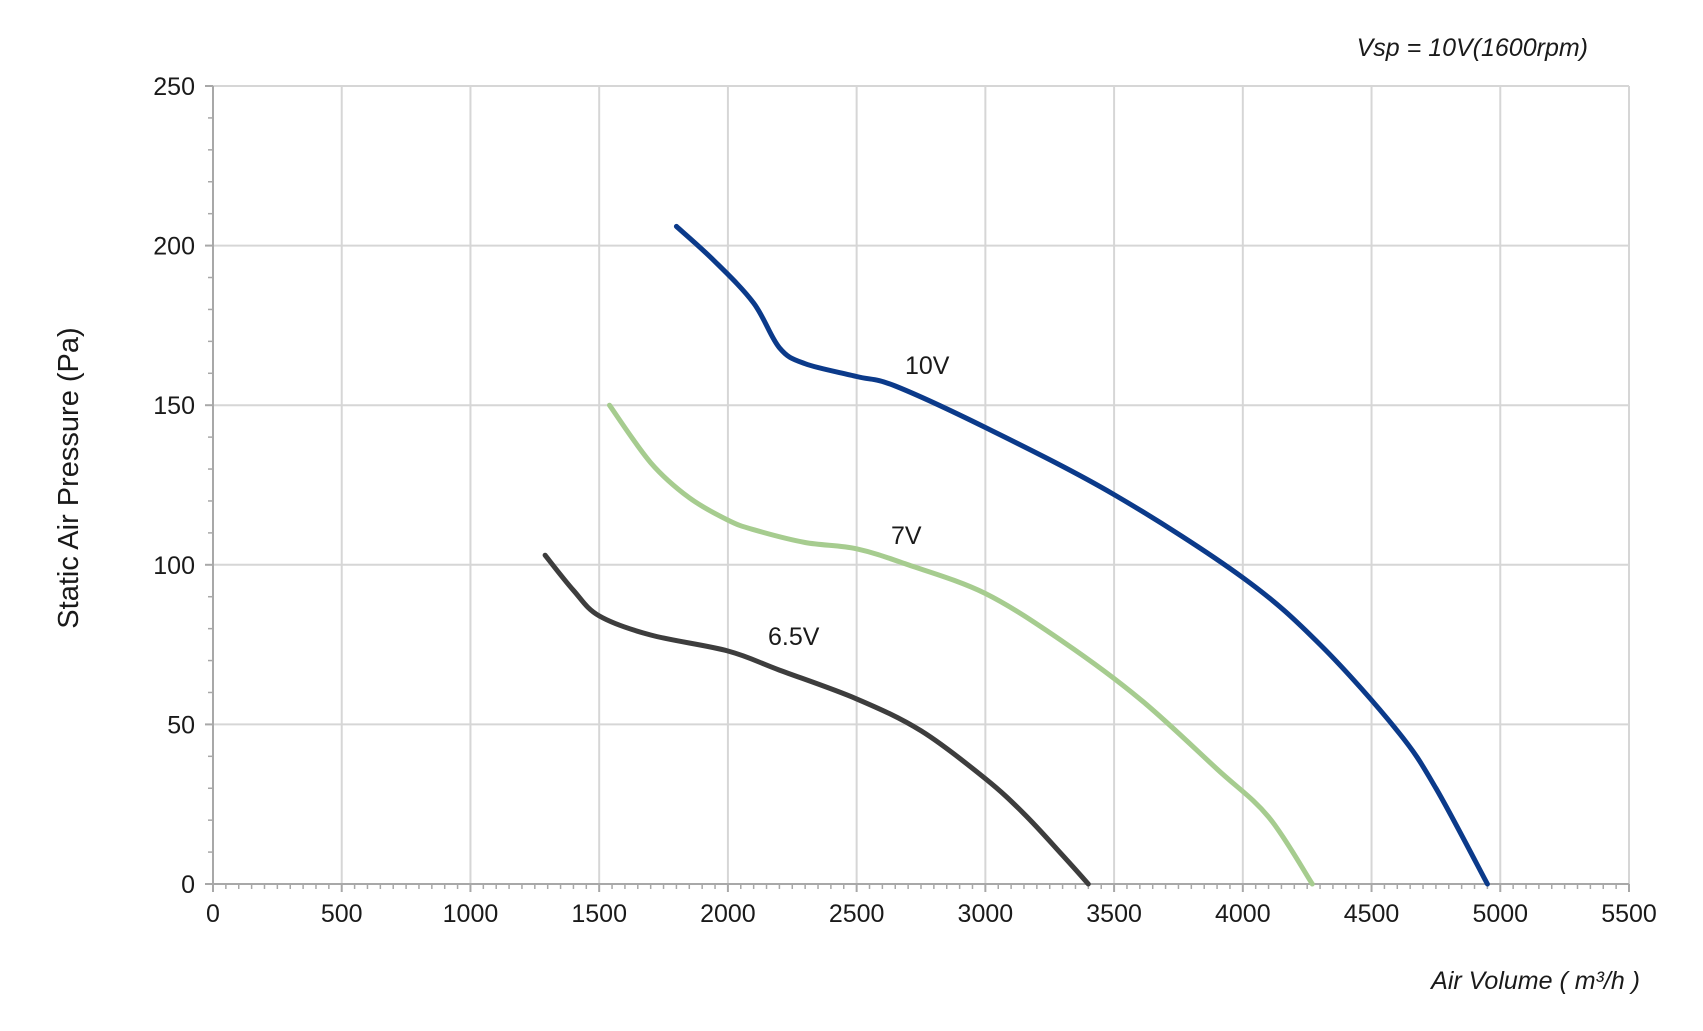 This screenshot has width=1703, height=1031. What do you see at coordinates (728, 914) in the screenshot?
I see `x-tick-label: 2000` at bounding box center [728, 914].